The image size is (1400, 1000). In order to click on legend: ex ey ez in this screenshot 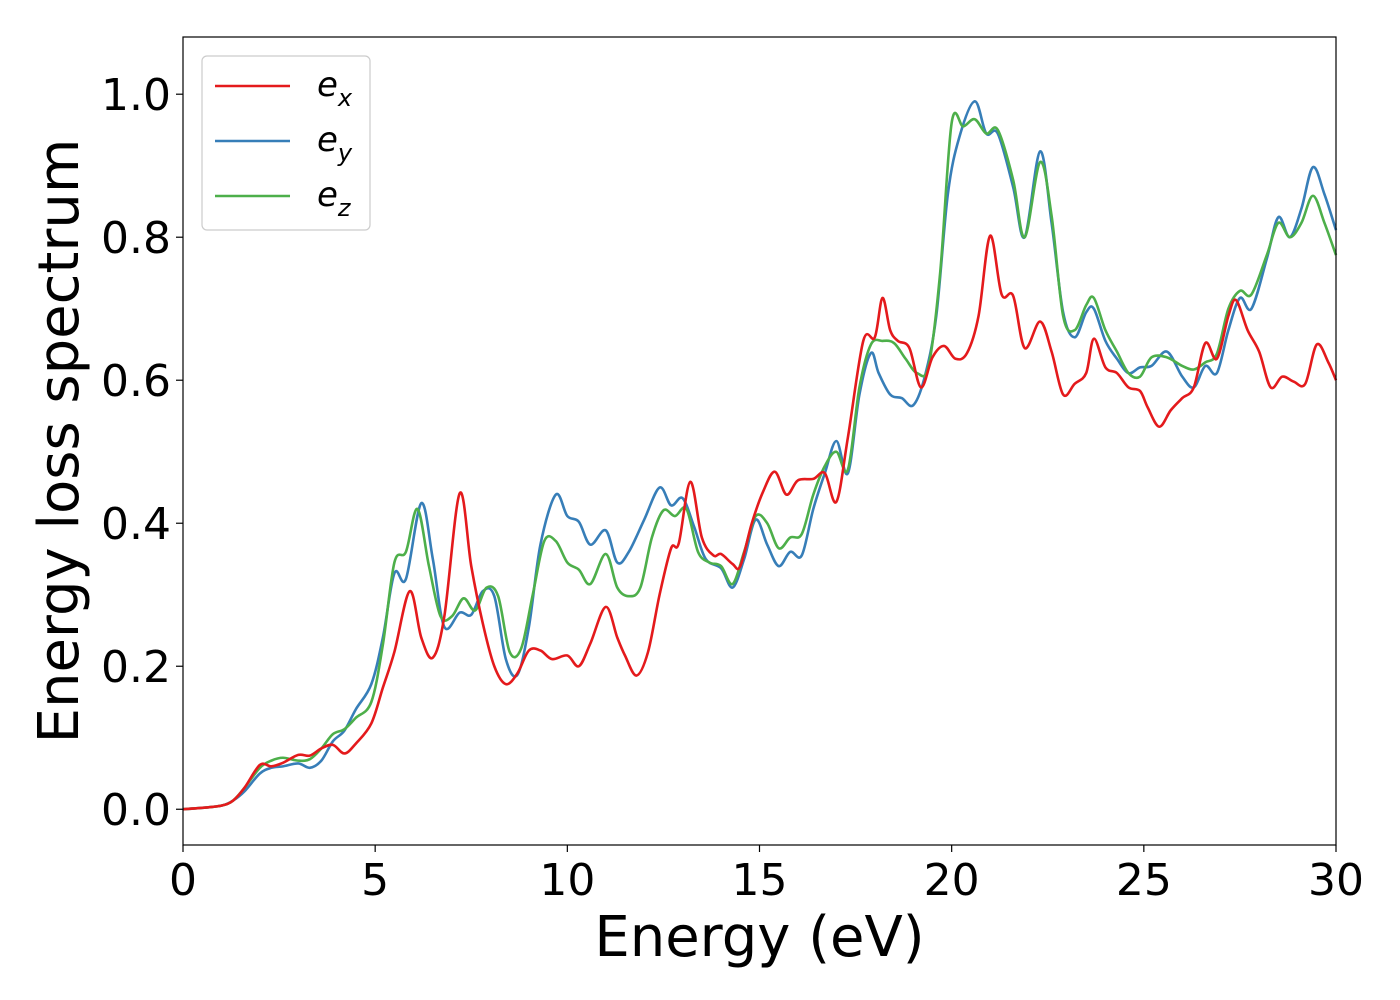, I will do `click(286, 143)`.